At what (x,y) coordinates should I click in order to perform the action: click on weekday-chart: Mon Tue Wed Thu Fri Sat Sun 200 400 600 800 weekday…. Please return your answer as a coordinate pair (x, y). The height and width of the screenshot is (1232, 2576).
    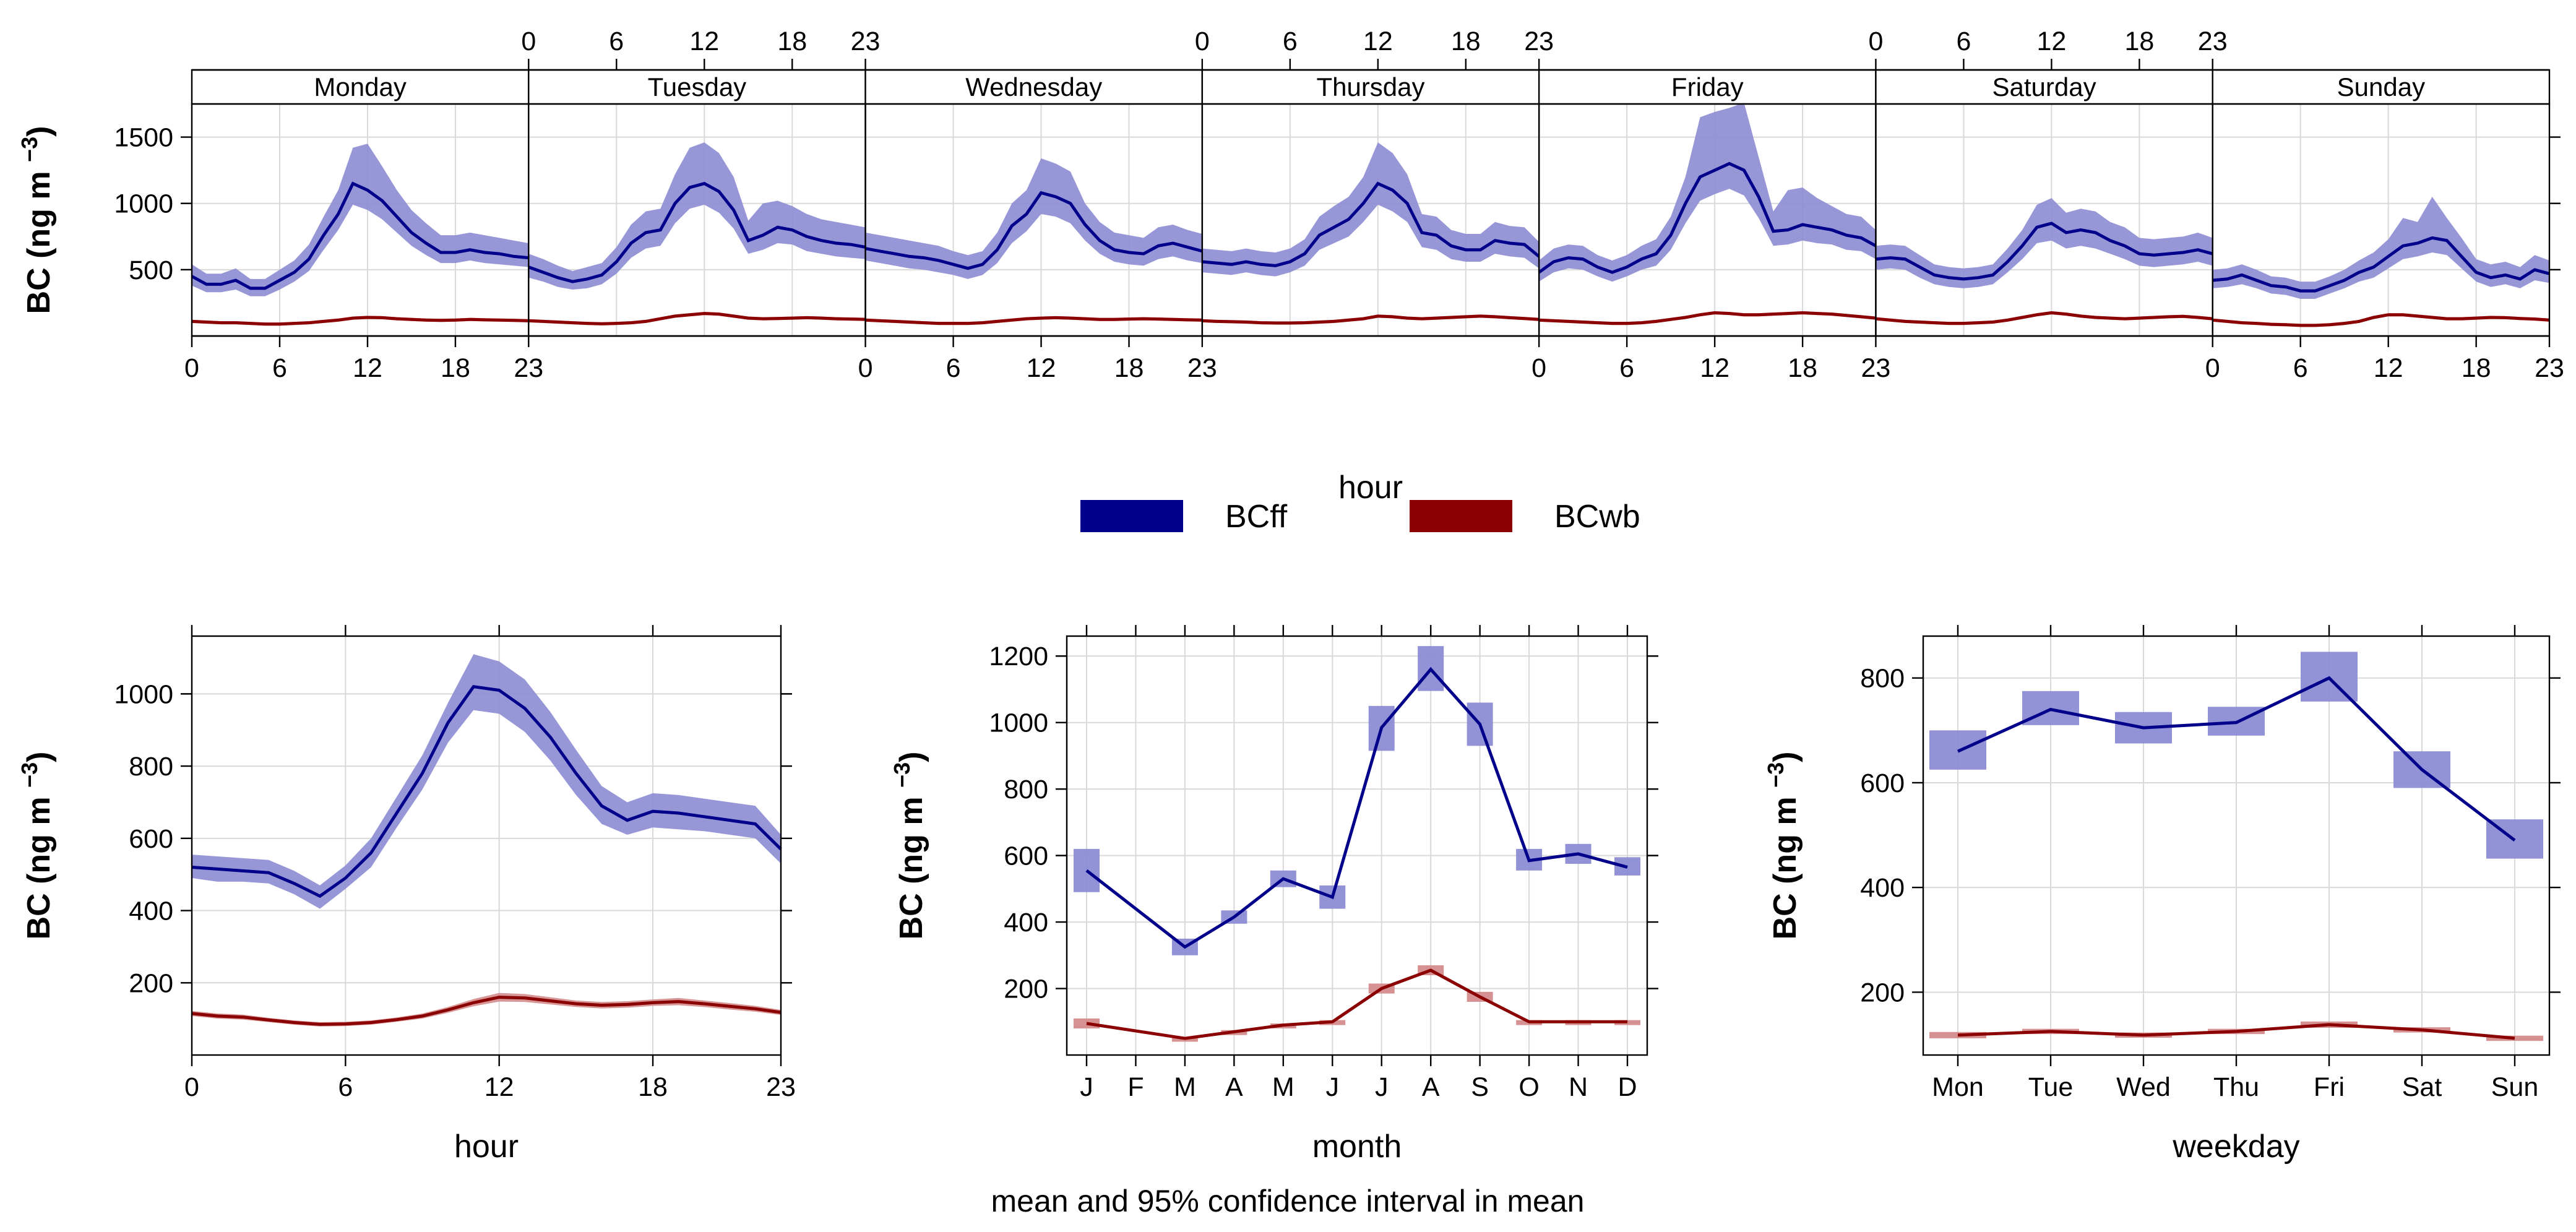
    Looking at the image, I should click on (2162, 895).